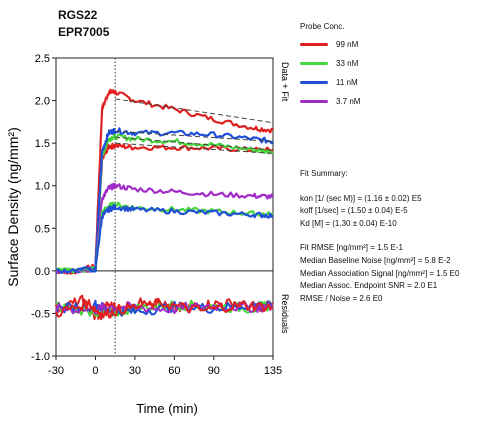 This screenshot has height=425, width=493. I want to click on legend-label: 99 nM, so click(347, 44).